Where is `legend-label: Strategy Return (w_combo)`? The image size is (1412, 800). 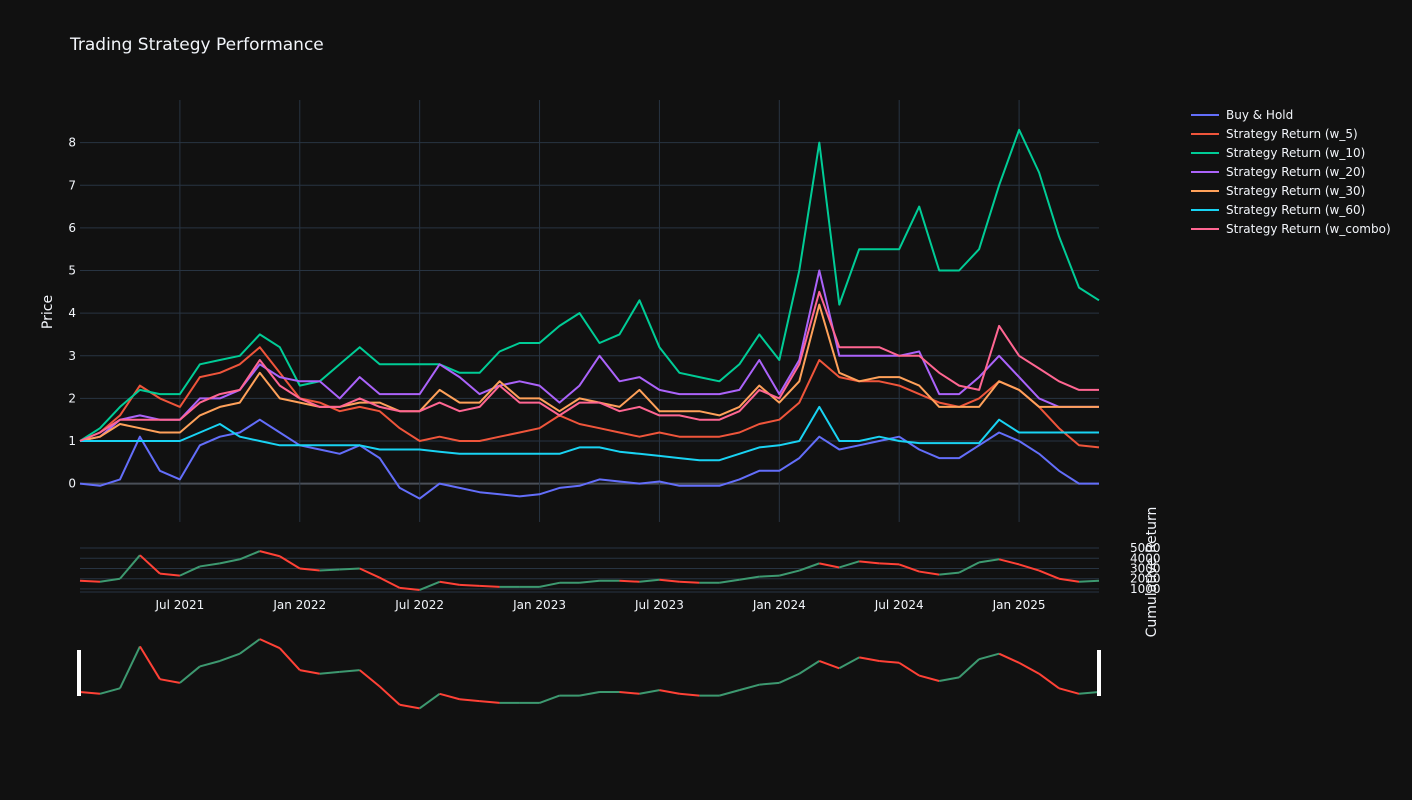 legend-label: Strategy Return (w_combo) is located at coordinates (1308, 229).